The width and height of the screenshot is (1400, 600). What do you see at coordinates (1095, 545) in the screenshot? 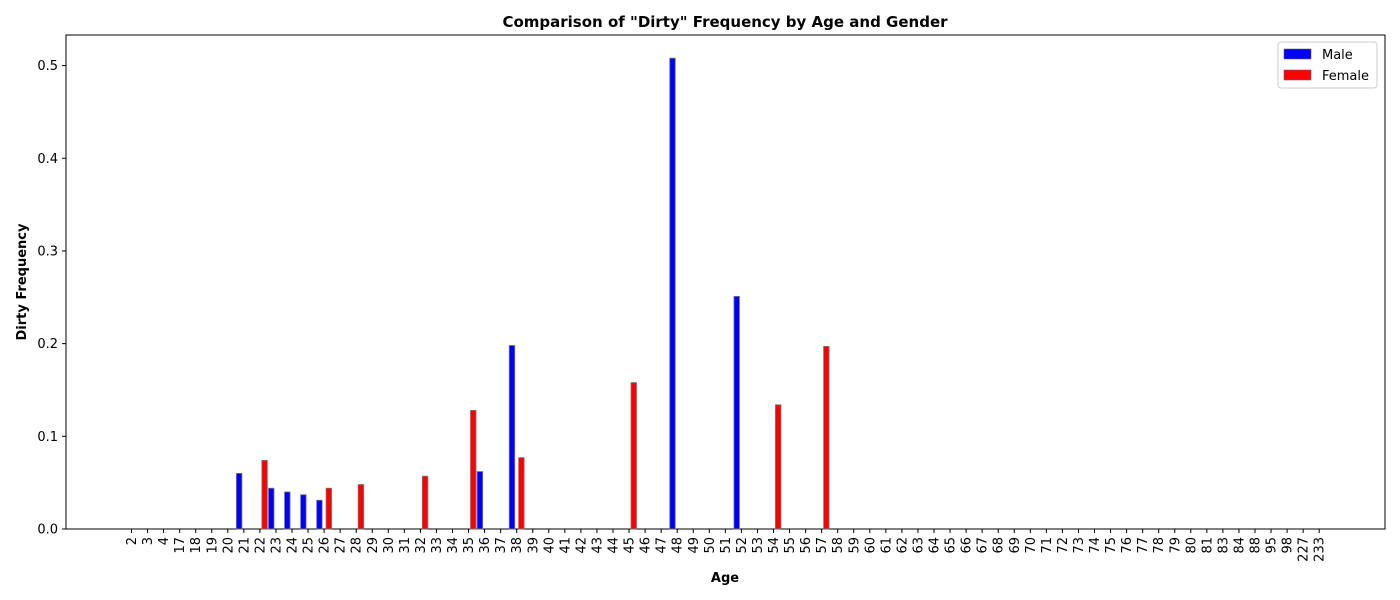
I see `x-tick-label: 74` at bounding box center [1095, 545].